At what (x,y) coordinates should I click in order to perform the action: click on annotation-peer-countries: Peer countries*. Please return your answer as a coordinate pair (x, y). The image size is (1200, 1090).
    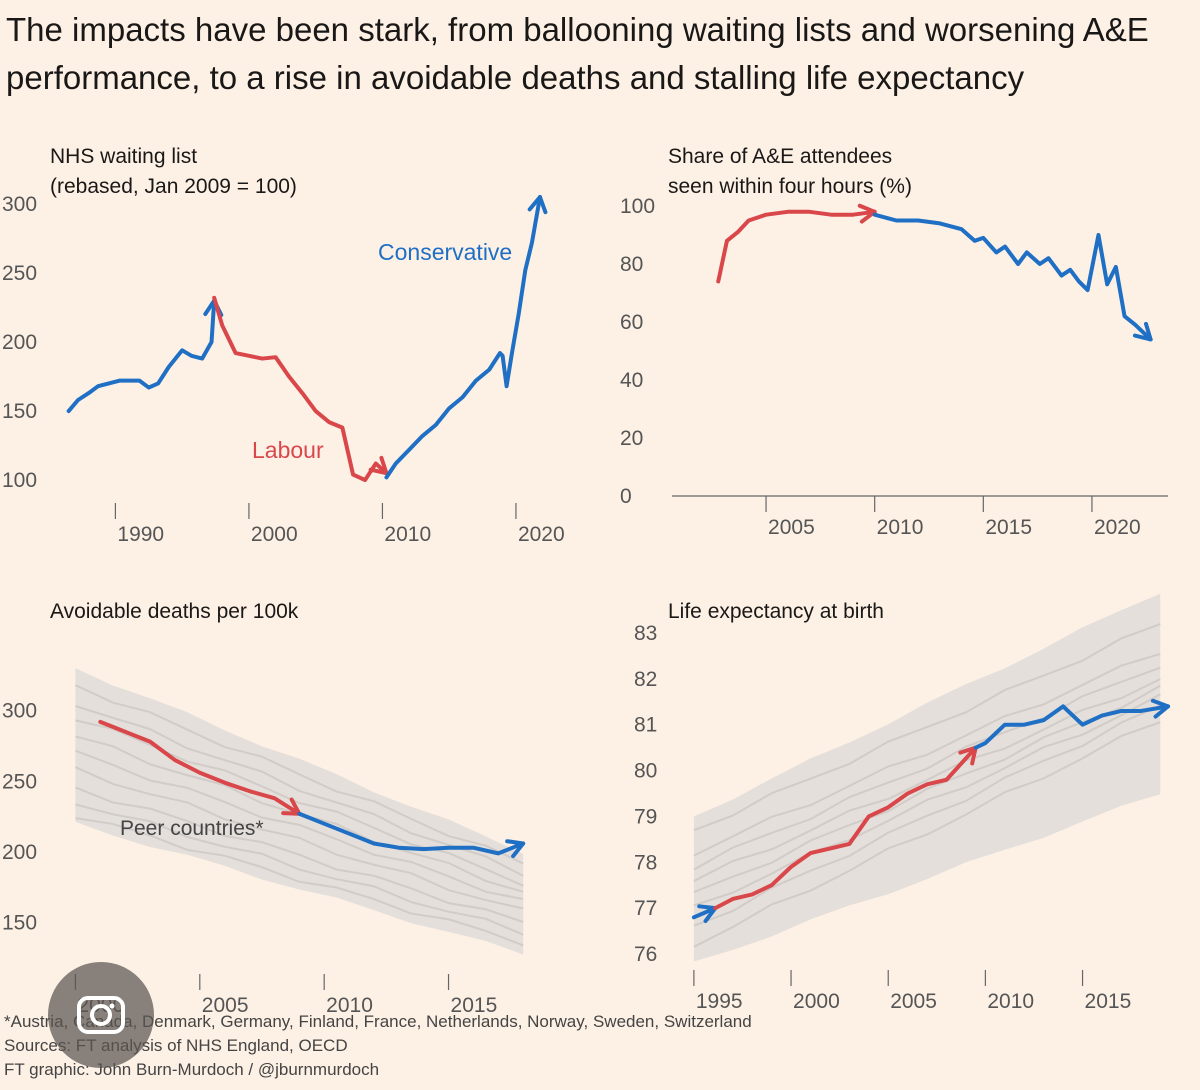
    Looking at the image, I should click on (192, 828).